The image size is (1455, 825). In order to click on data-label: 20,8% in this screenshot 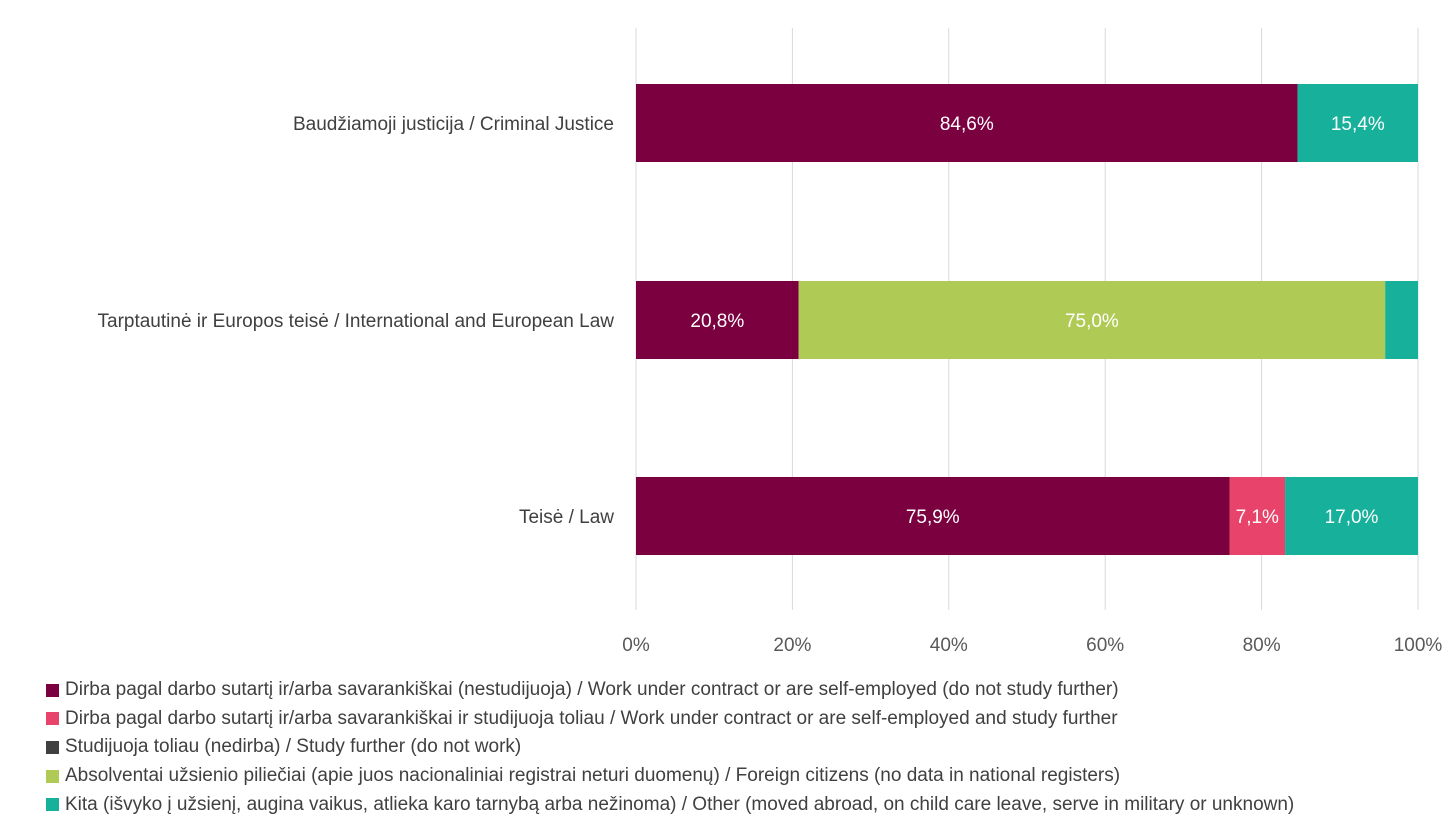, I will do `click(717, 321)`.